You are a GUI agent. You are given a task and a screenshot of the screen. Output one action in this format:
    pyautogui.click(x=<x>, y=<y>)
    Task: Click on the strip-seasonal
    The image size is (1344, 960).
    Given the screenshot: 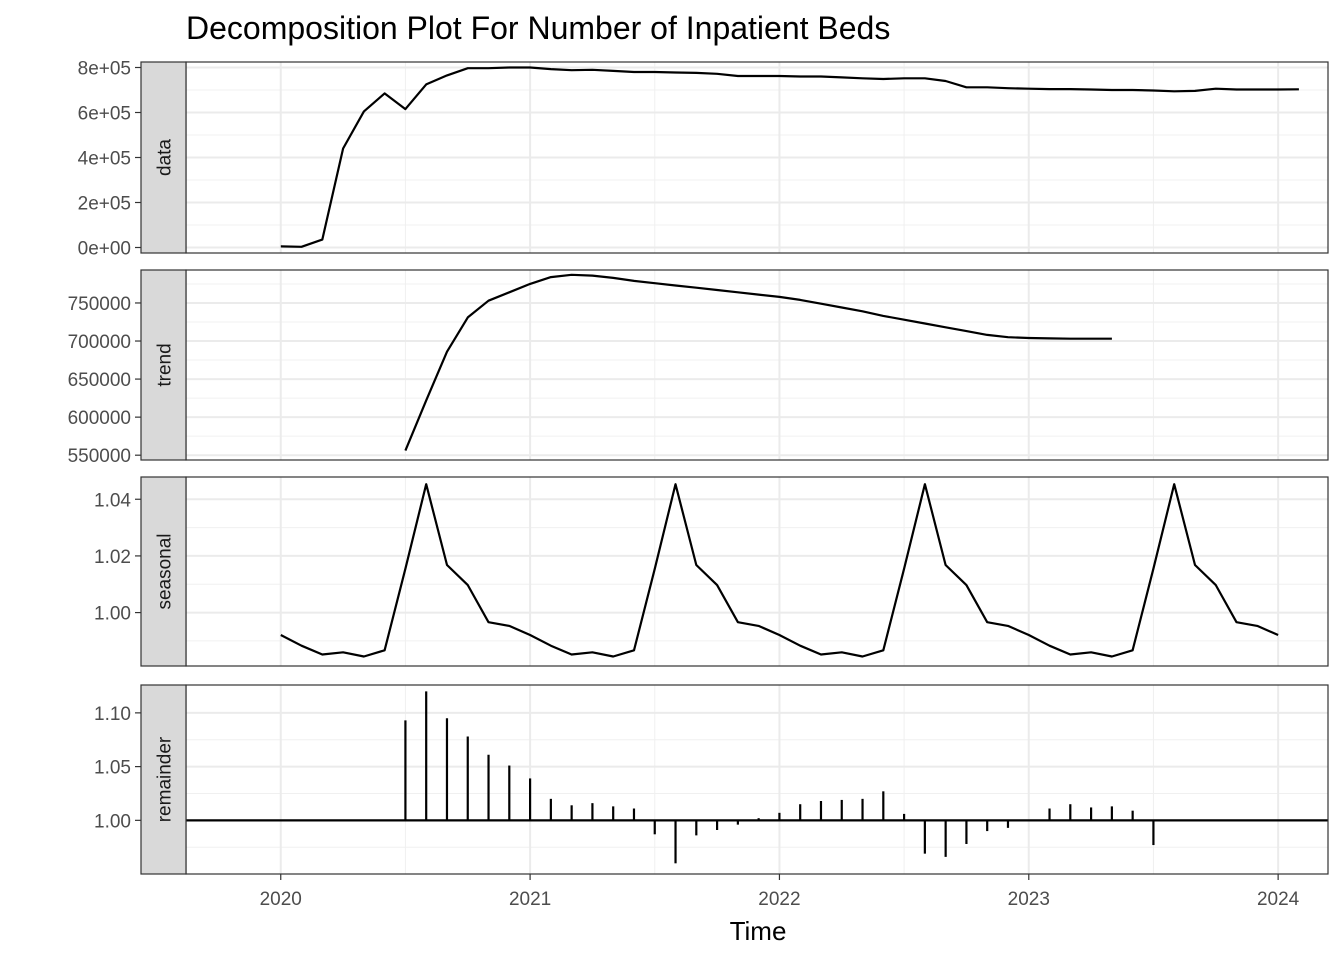 What is the action you would take?
    pyautogui.click(x=163, y=571)
    